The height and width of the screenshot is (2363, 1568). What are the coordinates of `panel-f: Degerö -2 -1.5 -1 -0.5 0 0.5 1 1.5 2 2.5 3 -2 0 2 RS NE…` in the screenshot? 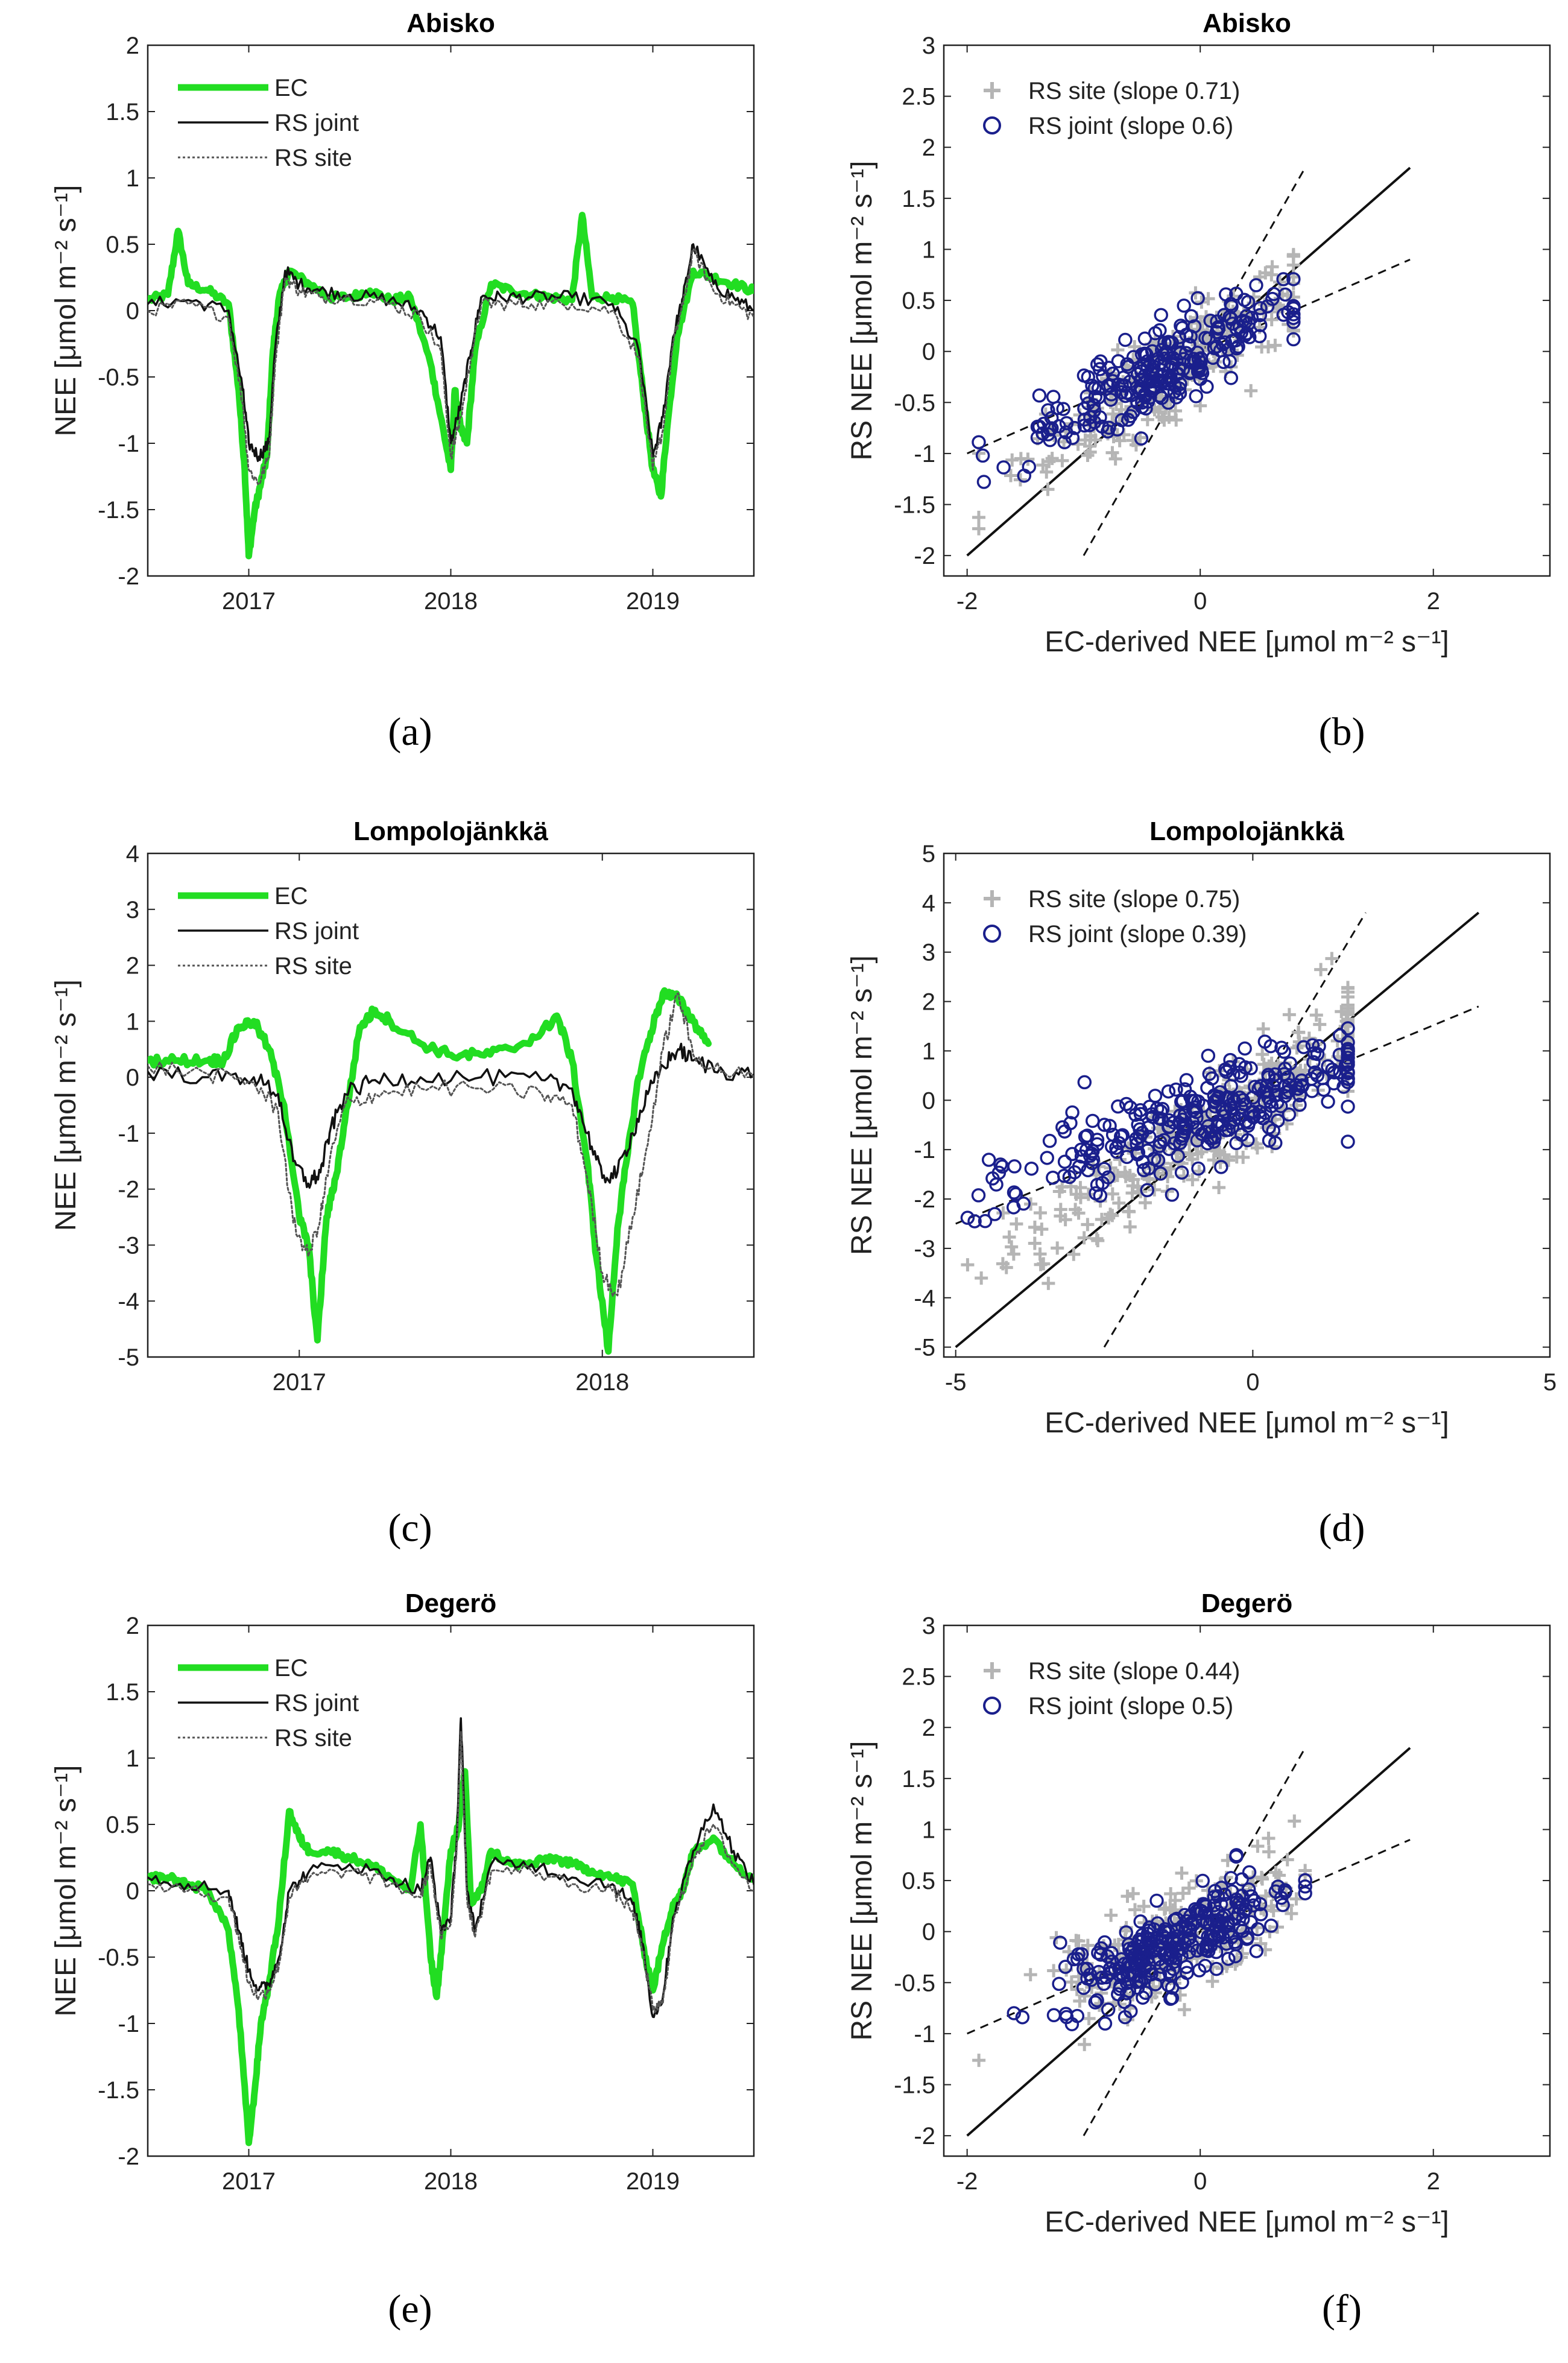 It's located at (1198, 1914).